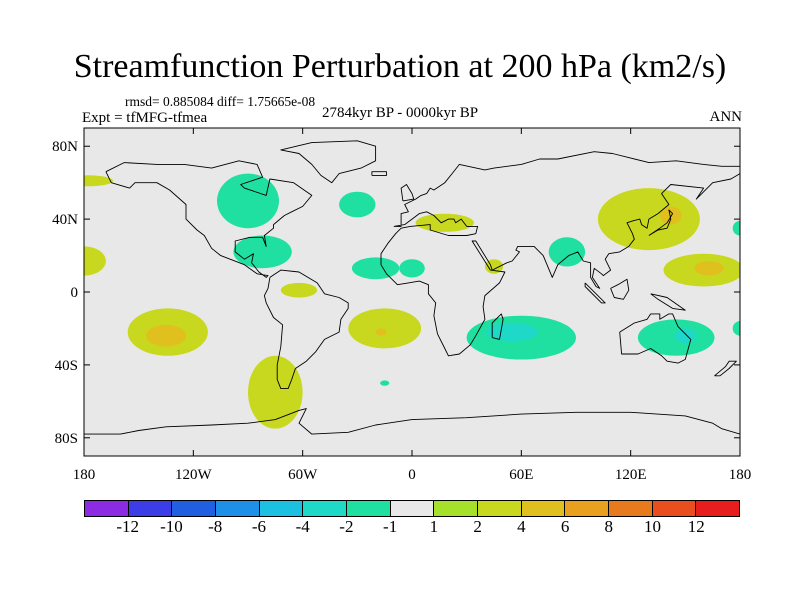 The width and height of the screenshot is (800, 600). Describe the element at coordinates (620, 289) in the screenshot. I see `coastline-borneo` at that location.